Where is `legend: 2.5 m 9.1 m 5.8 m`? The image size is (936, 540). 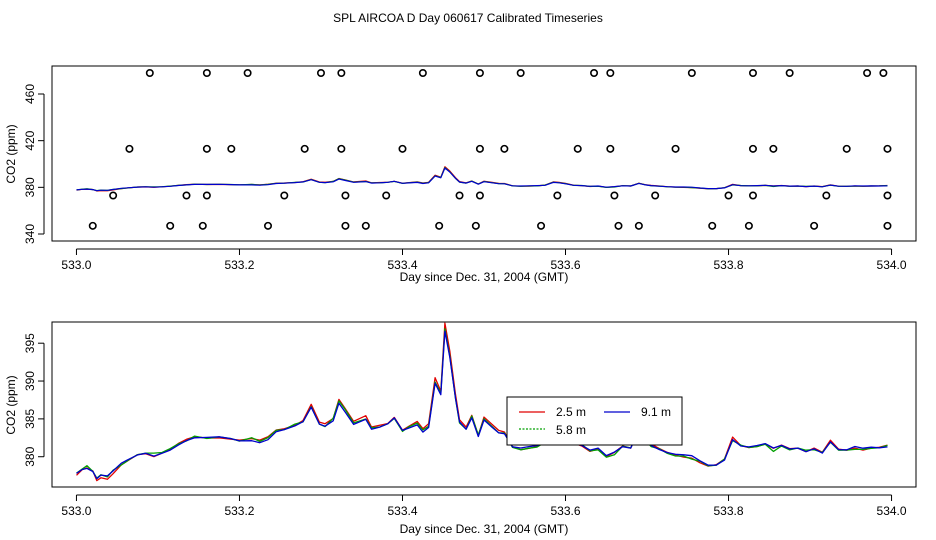 legend: 2.5 m 9.1 m 5.8 m is located at coordinates (594, 421).